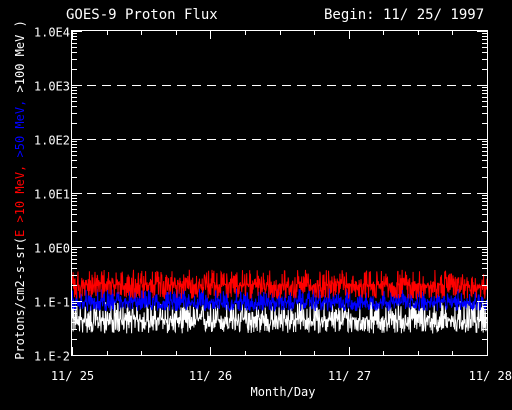 The image size is (512, 410). I want to click on x-axis-label: Month/Day, so click(282, 392).